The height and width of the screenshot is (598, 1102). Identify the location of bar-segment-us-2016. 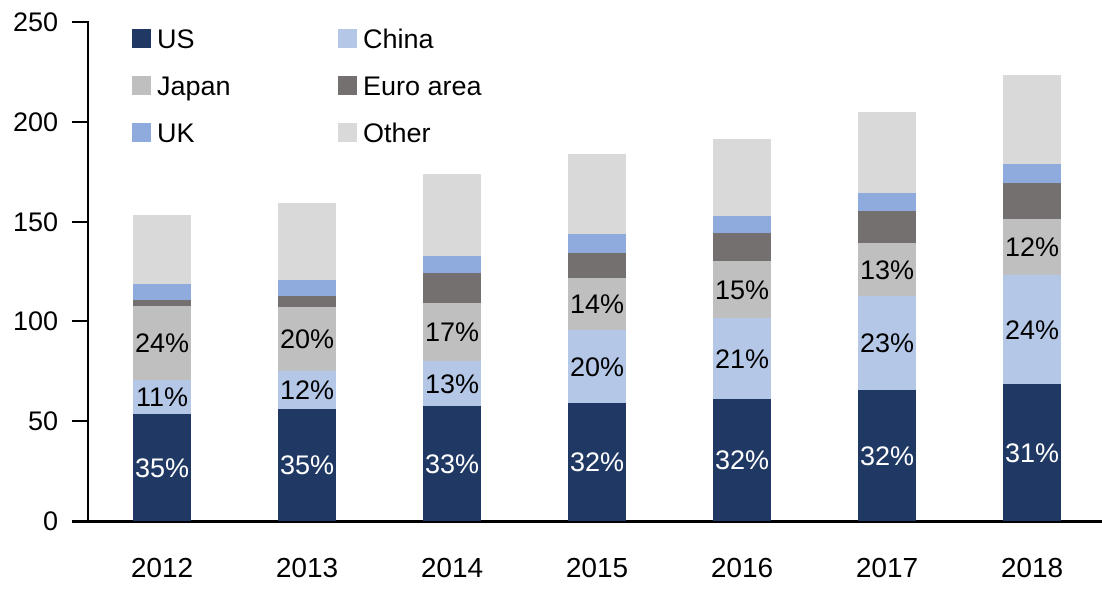
(742, 459).